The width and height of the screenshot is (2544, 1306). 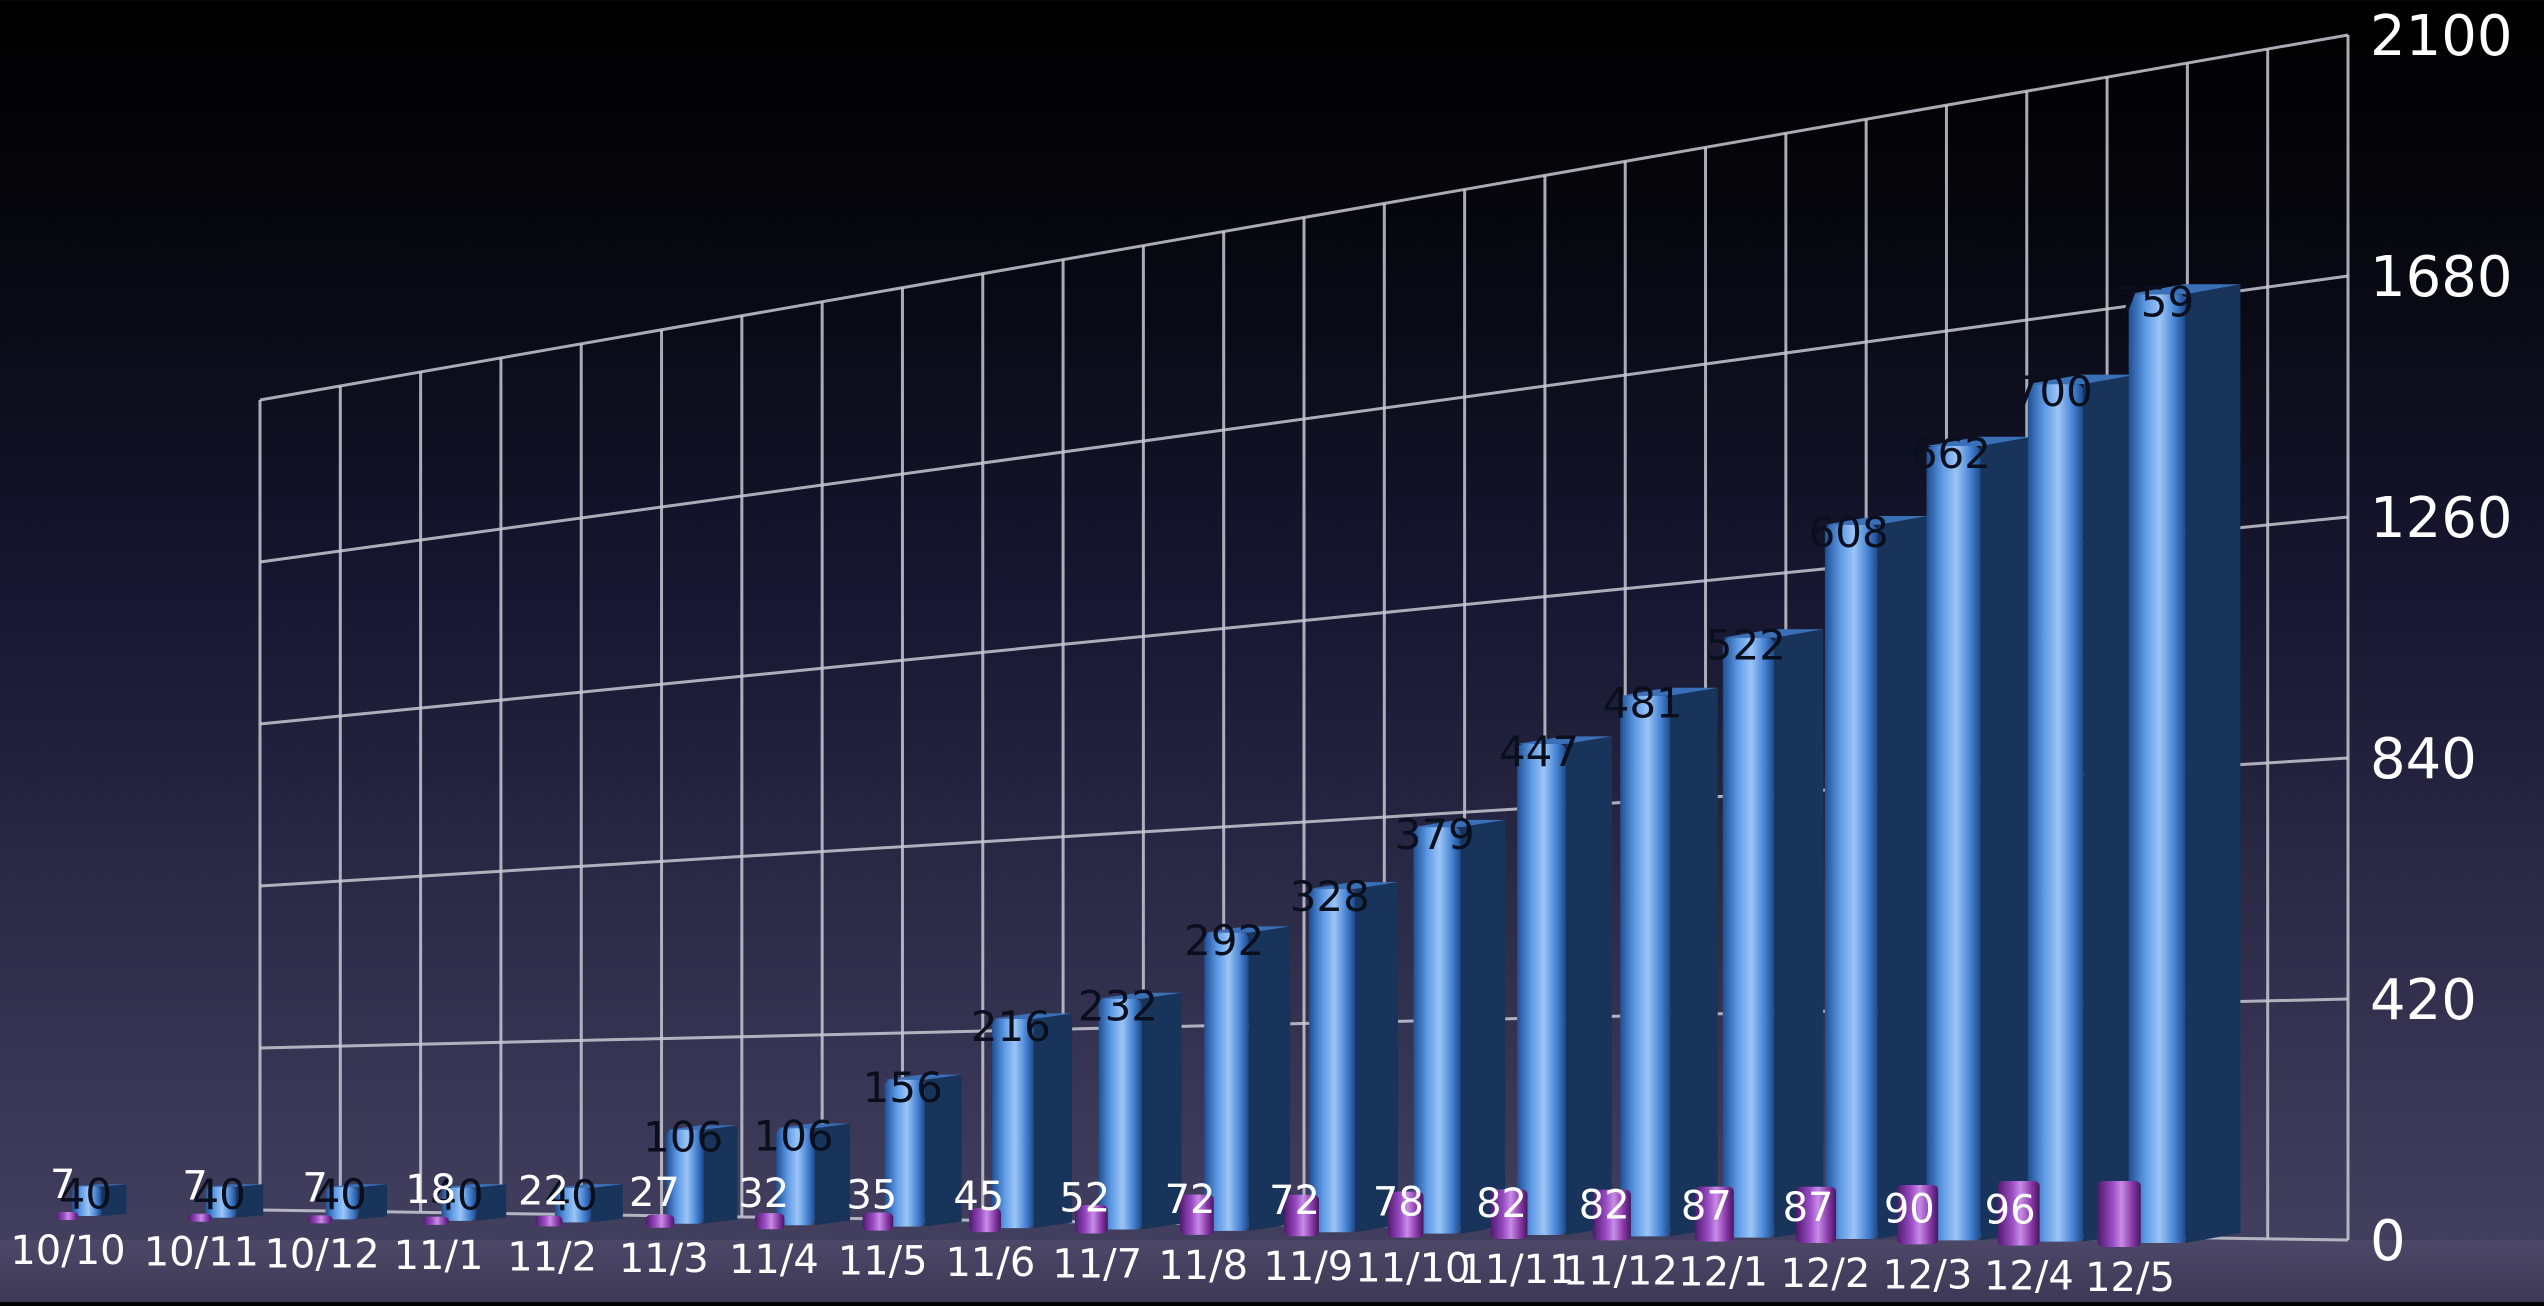 I want to click on x-tick-label: 12/1, so click(x=1723, y=1273).